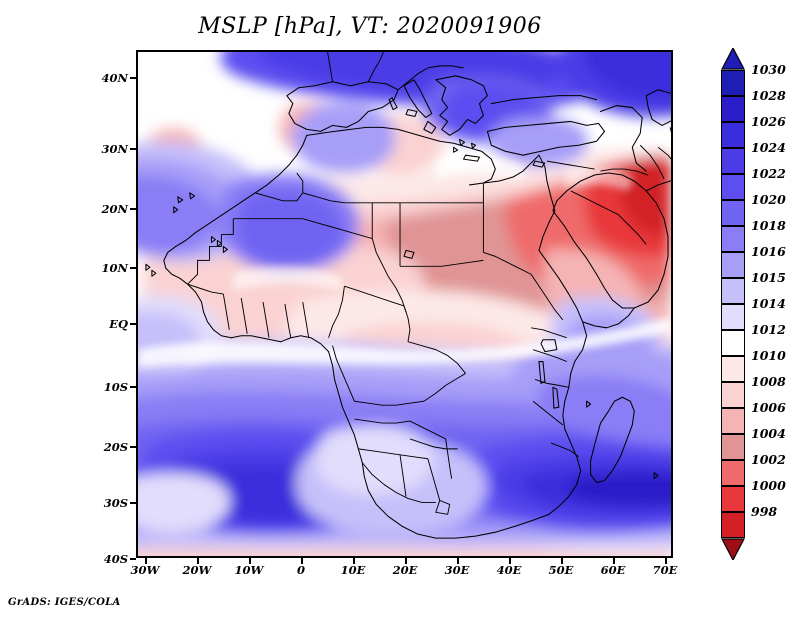 This screenshot has width=800, height=618. What do you see at coordinates (768, 329) in the screenshot?
I see `colorbar-label-1012: 1012` at bounding box center [768, 329].